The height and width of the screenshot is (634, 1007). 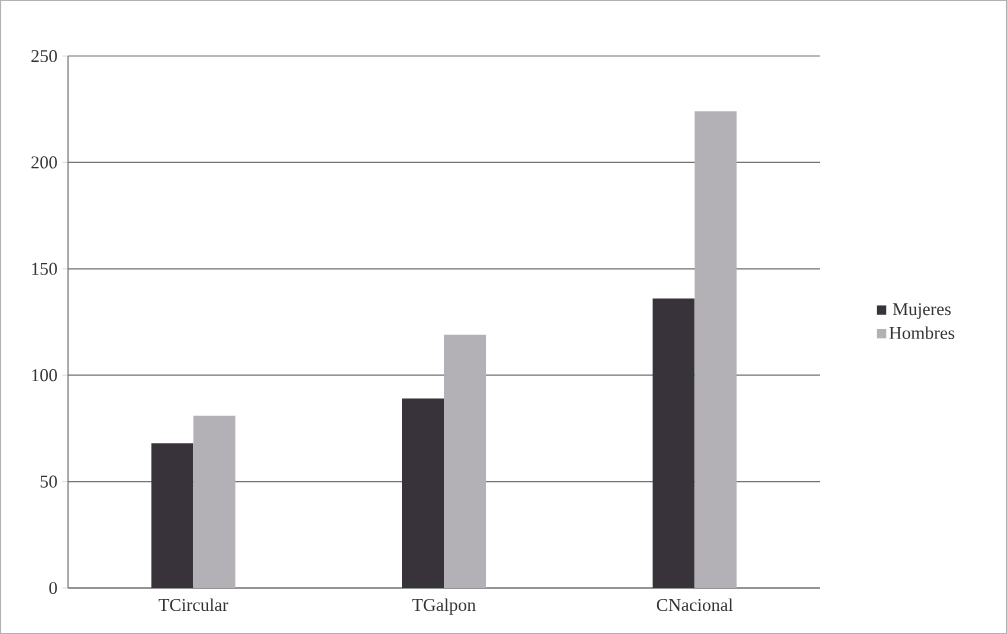 I want to click on y-tick-label: 0, so click(x=53, y=588).